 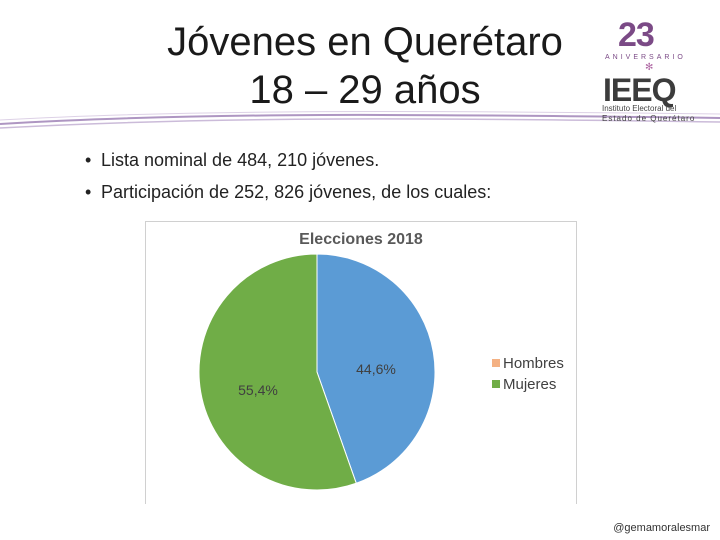 What do you see at coordinates (529, 384) in the screenshot?
I see `legend-label-mujeres: Mujeres` at bounding box center [529, 384].